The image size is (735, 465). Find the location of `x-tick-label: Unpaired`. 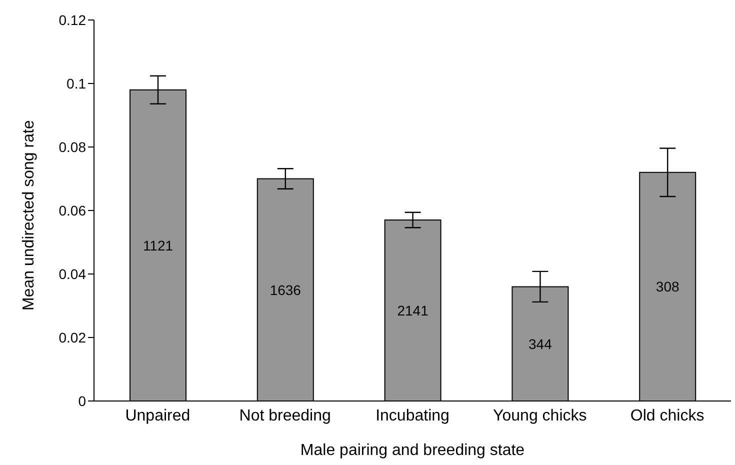

x-tick-label: Unpaired is located at coordinates (157, 415).